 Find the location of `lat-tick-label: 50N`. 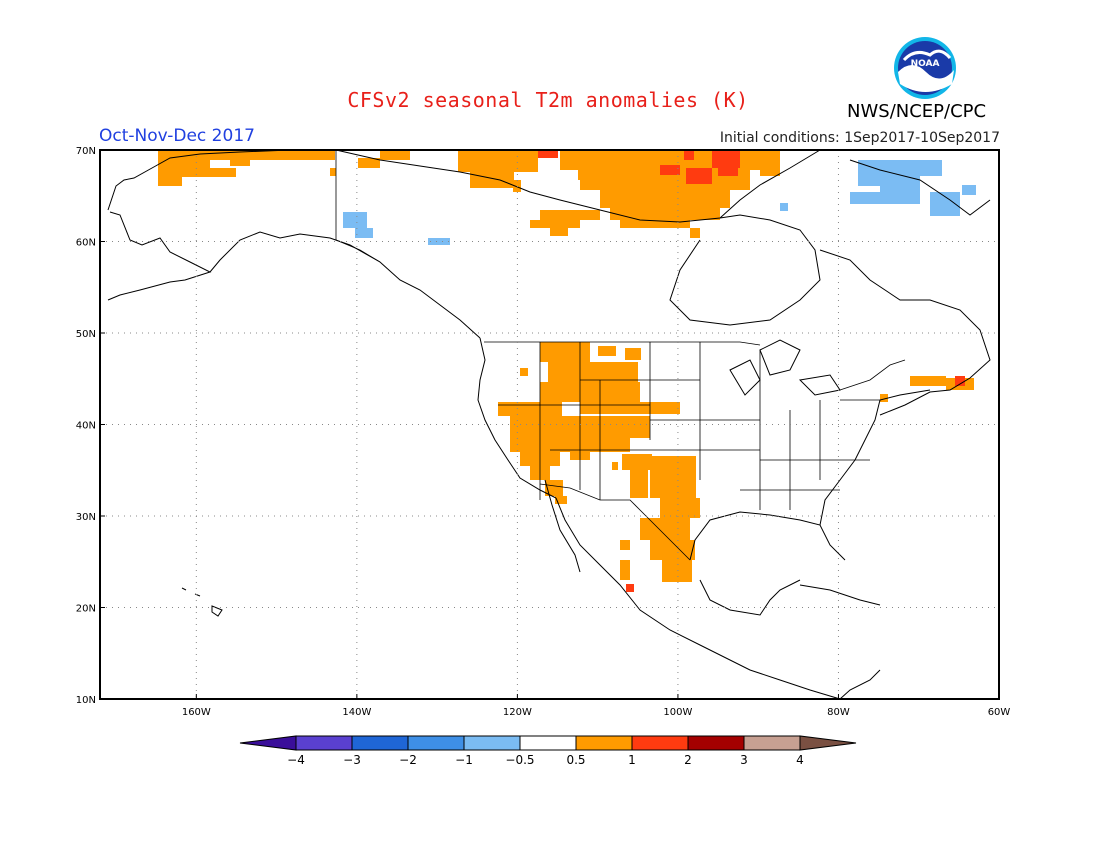

lat-tick-label: 50N is located at coordinates (86, 334).